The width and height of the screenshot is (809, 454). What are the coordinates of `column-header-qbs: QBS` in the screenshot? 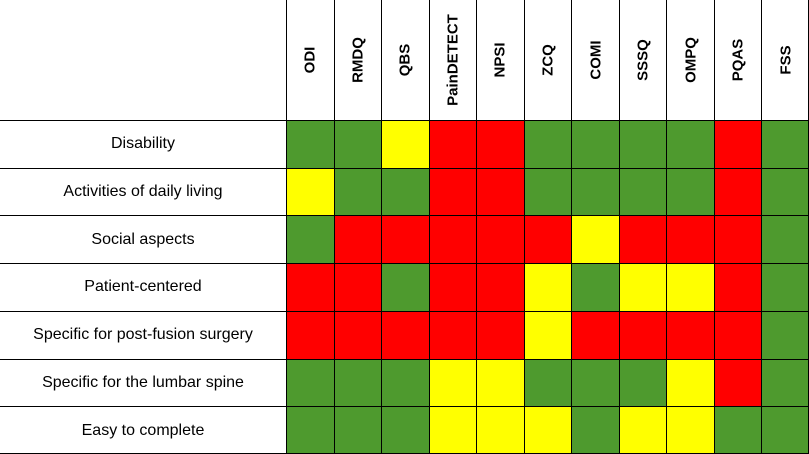 It's located at (405, 60).